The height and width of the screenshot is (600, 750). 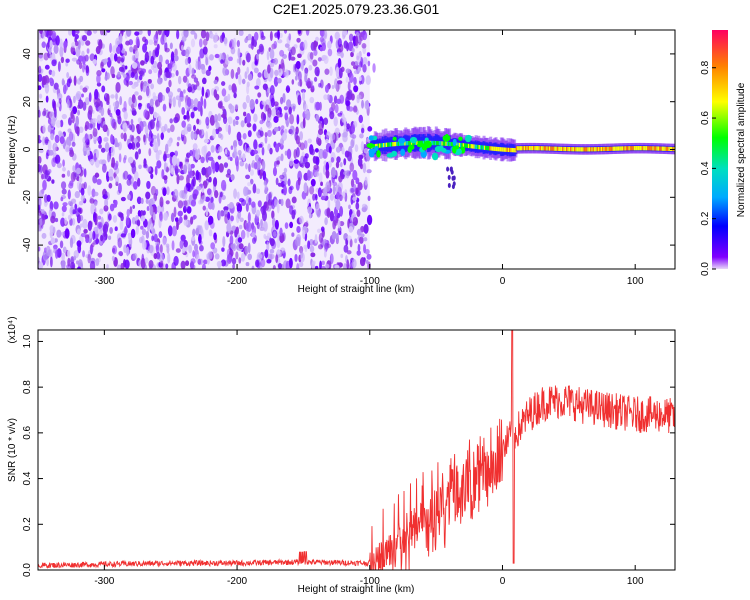 I want to click on signal-spot, so click(x=454, y=150).